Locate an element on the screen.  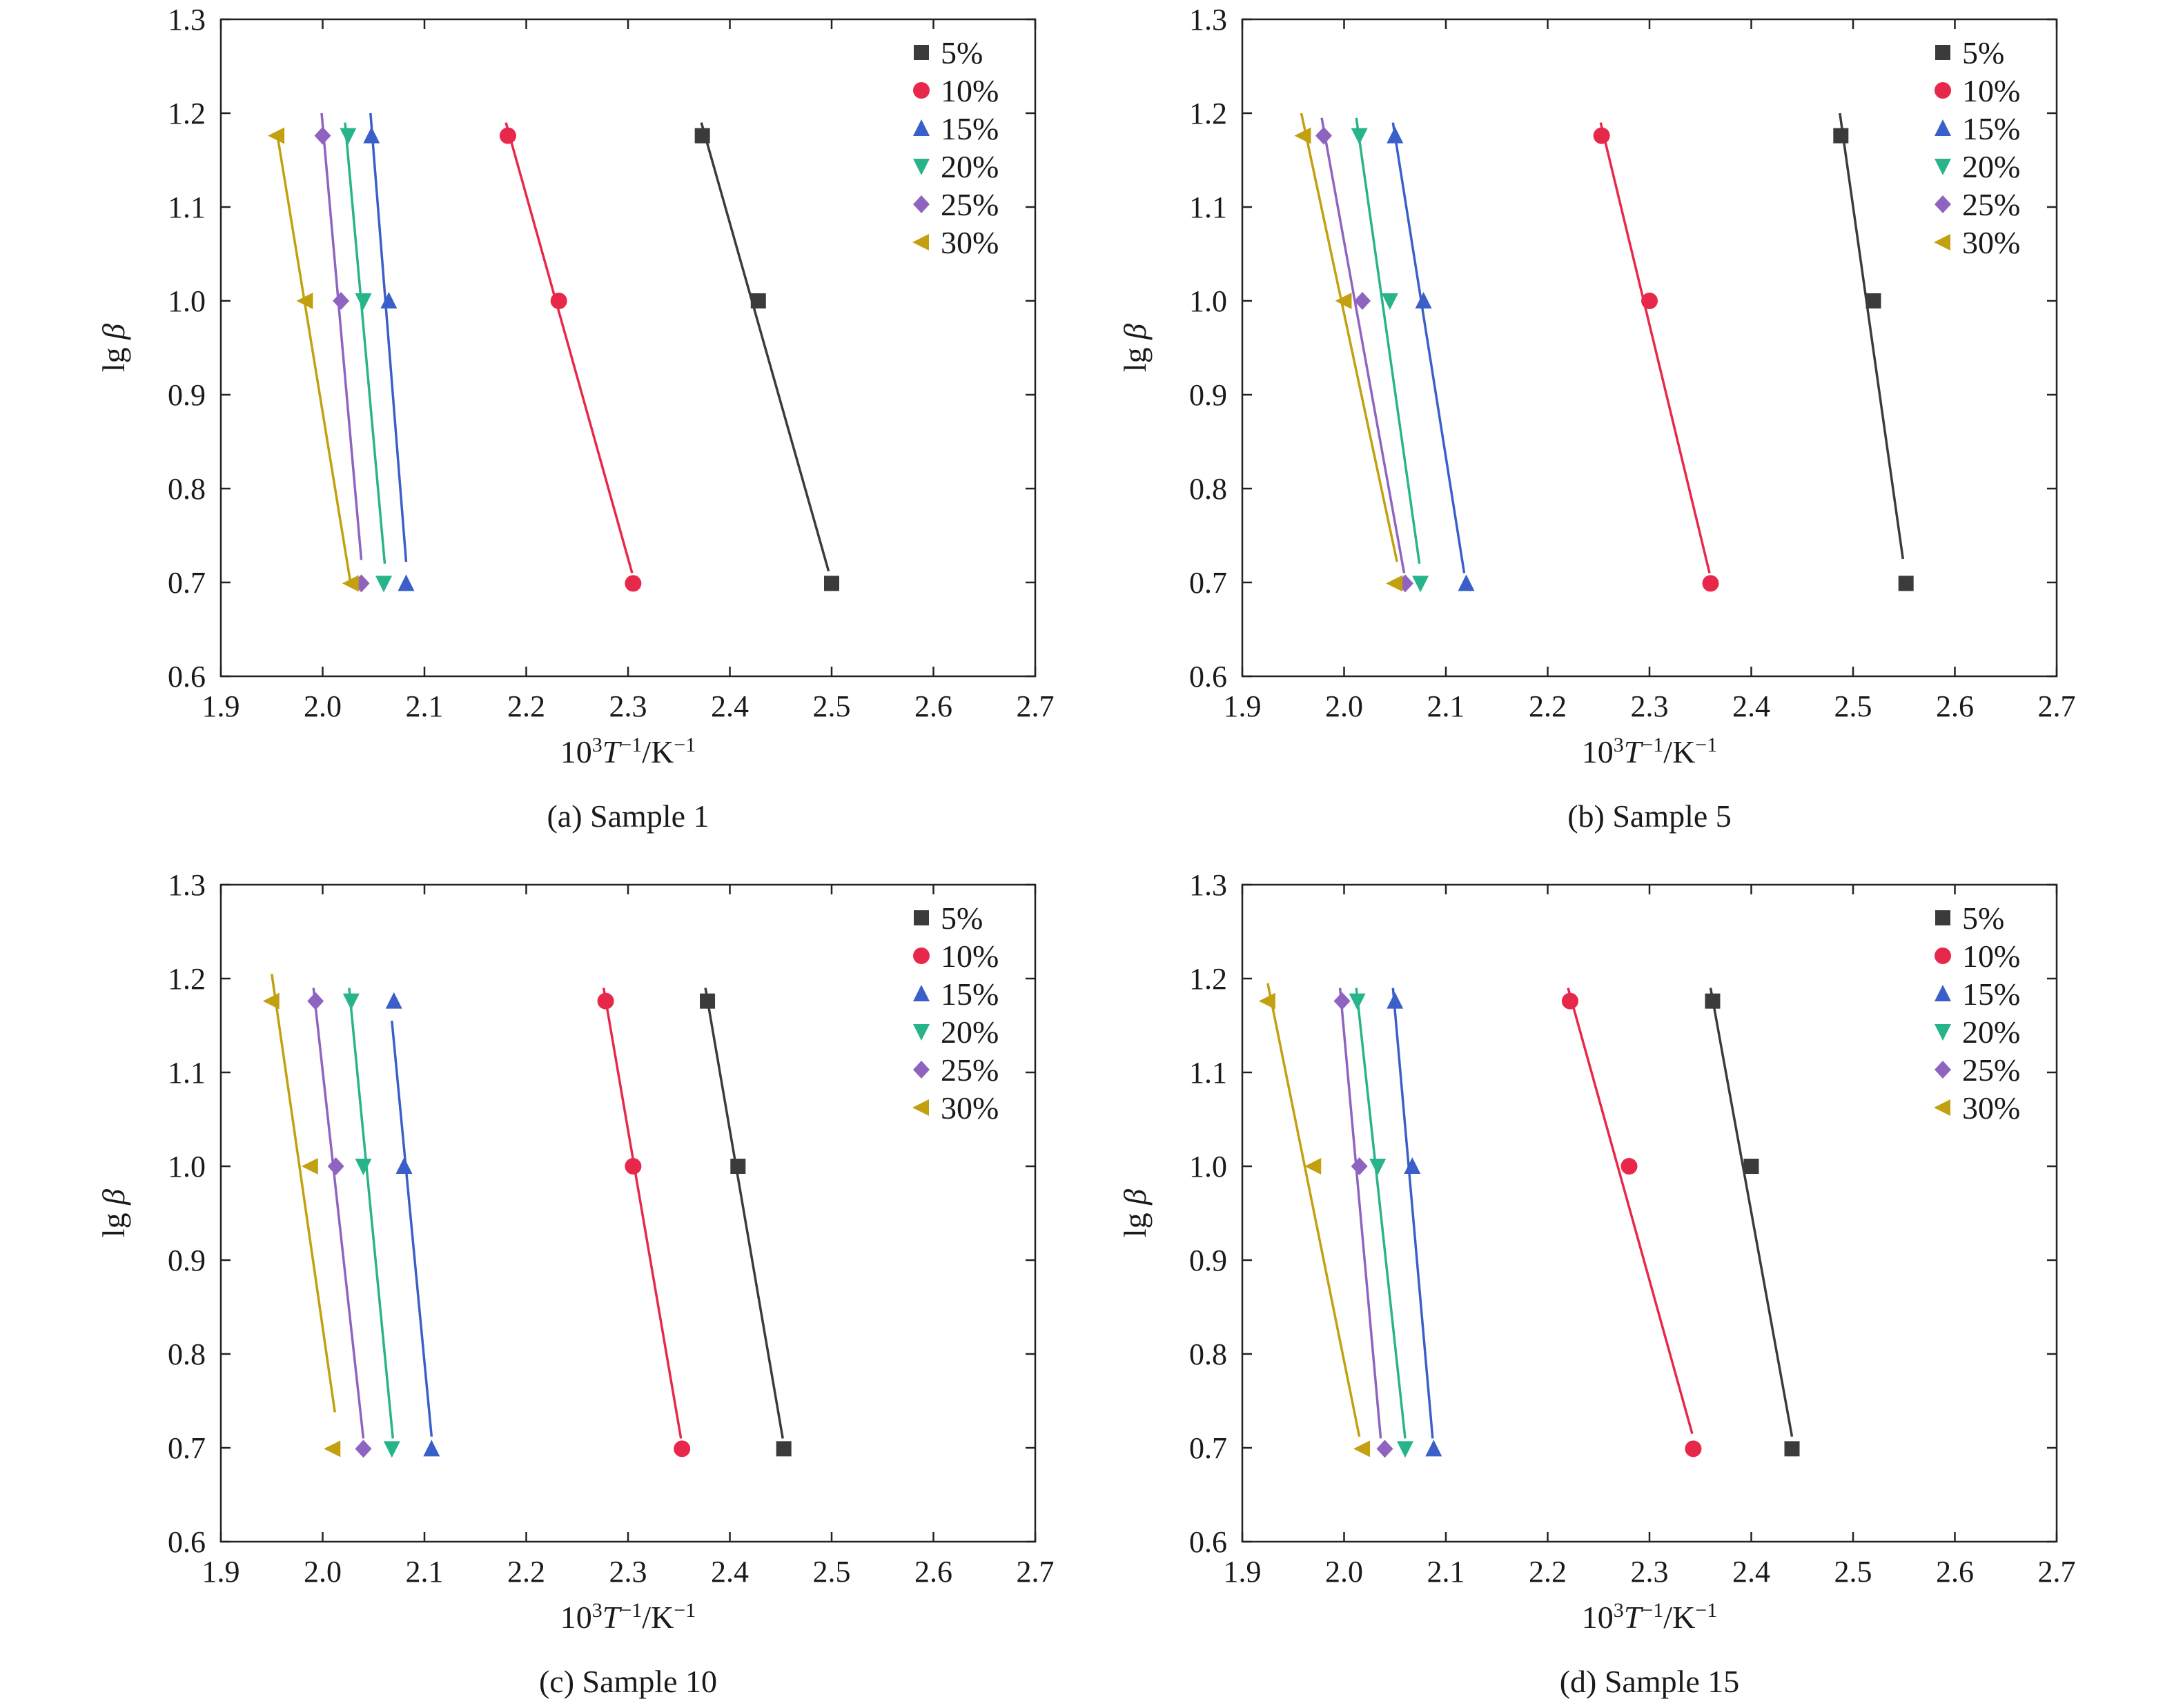
y-tick-label: 1.2 is located at coordinates (1208, 113).